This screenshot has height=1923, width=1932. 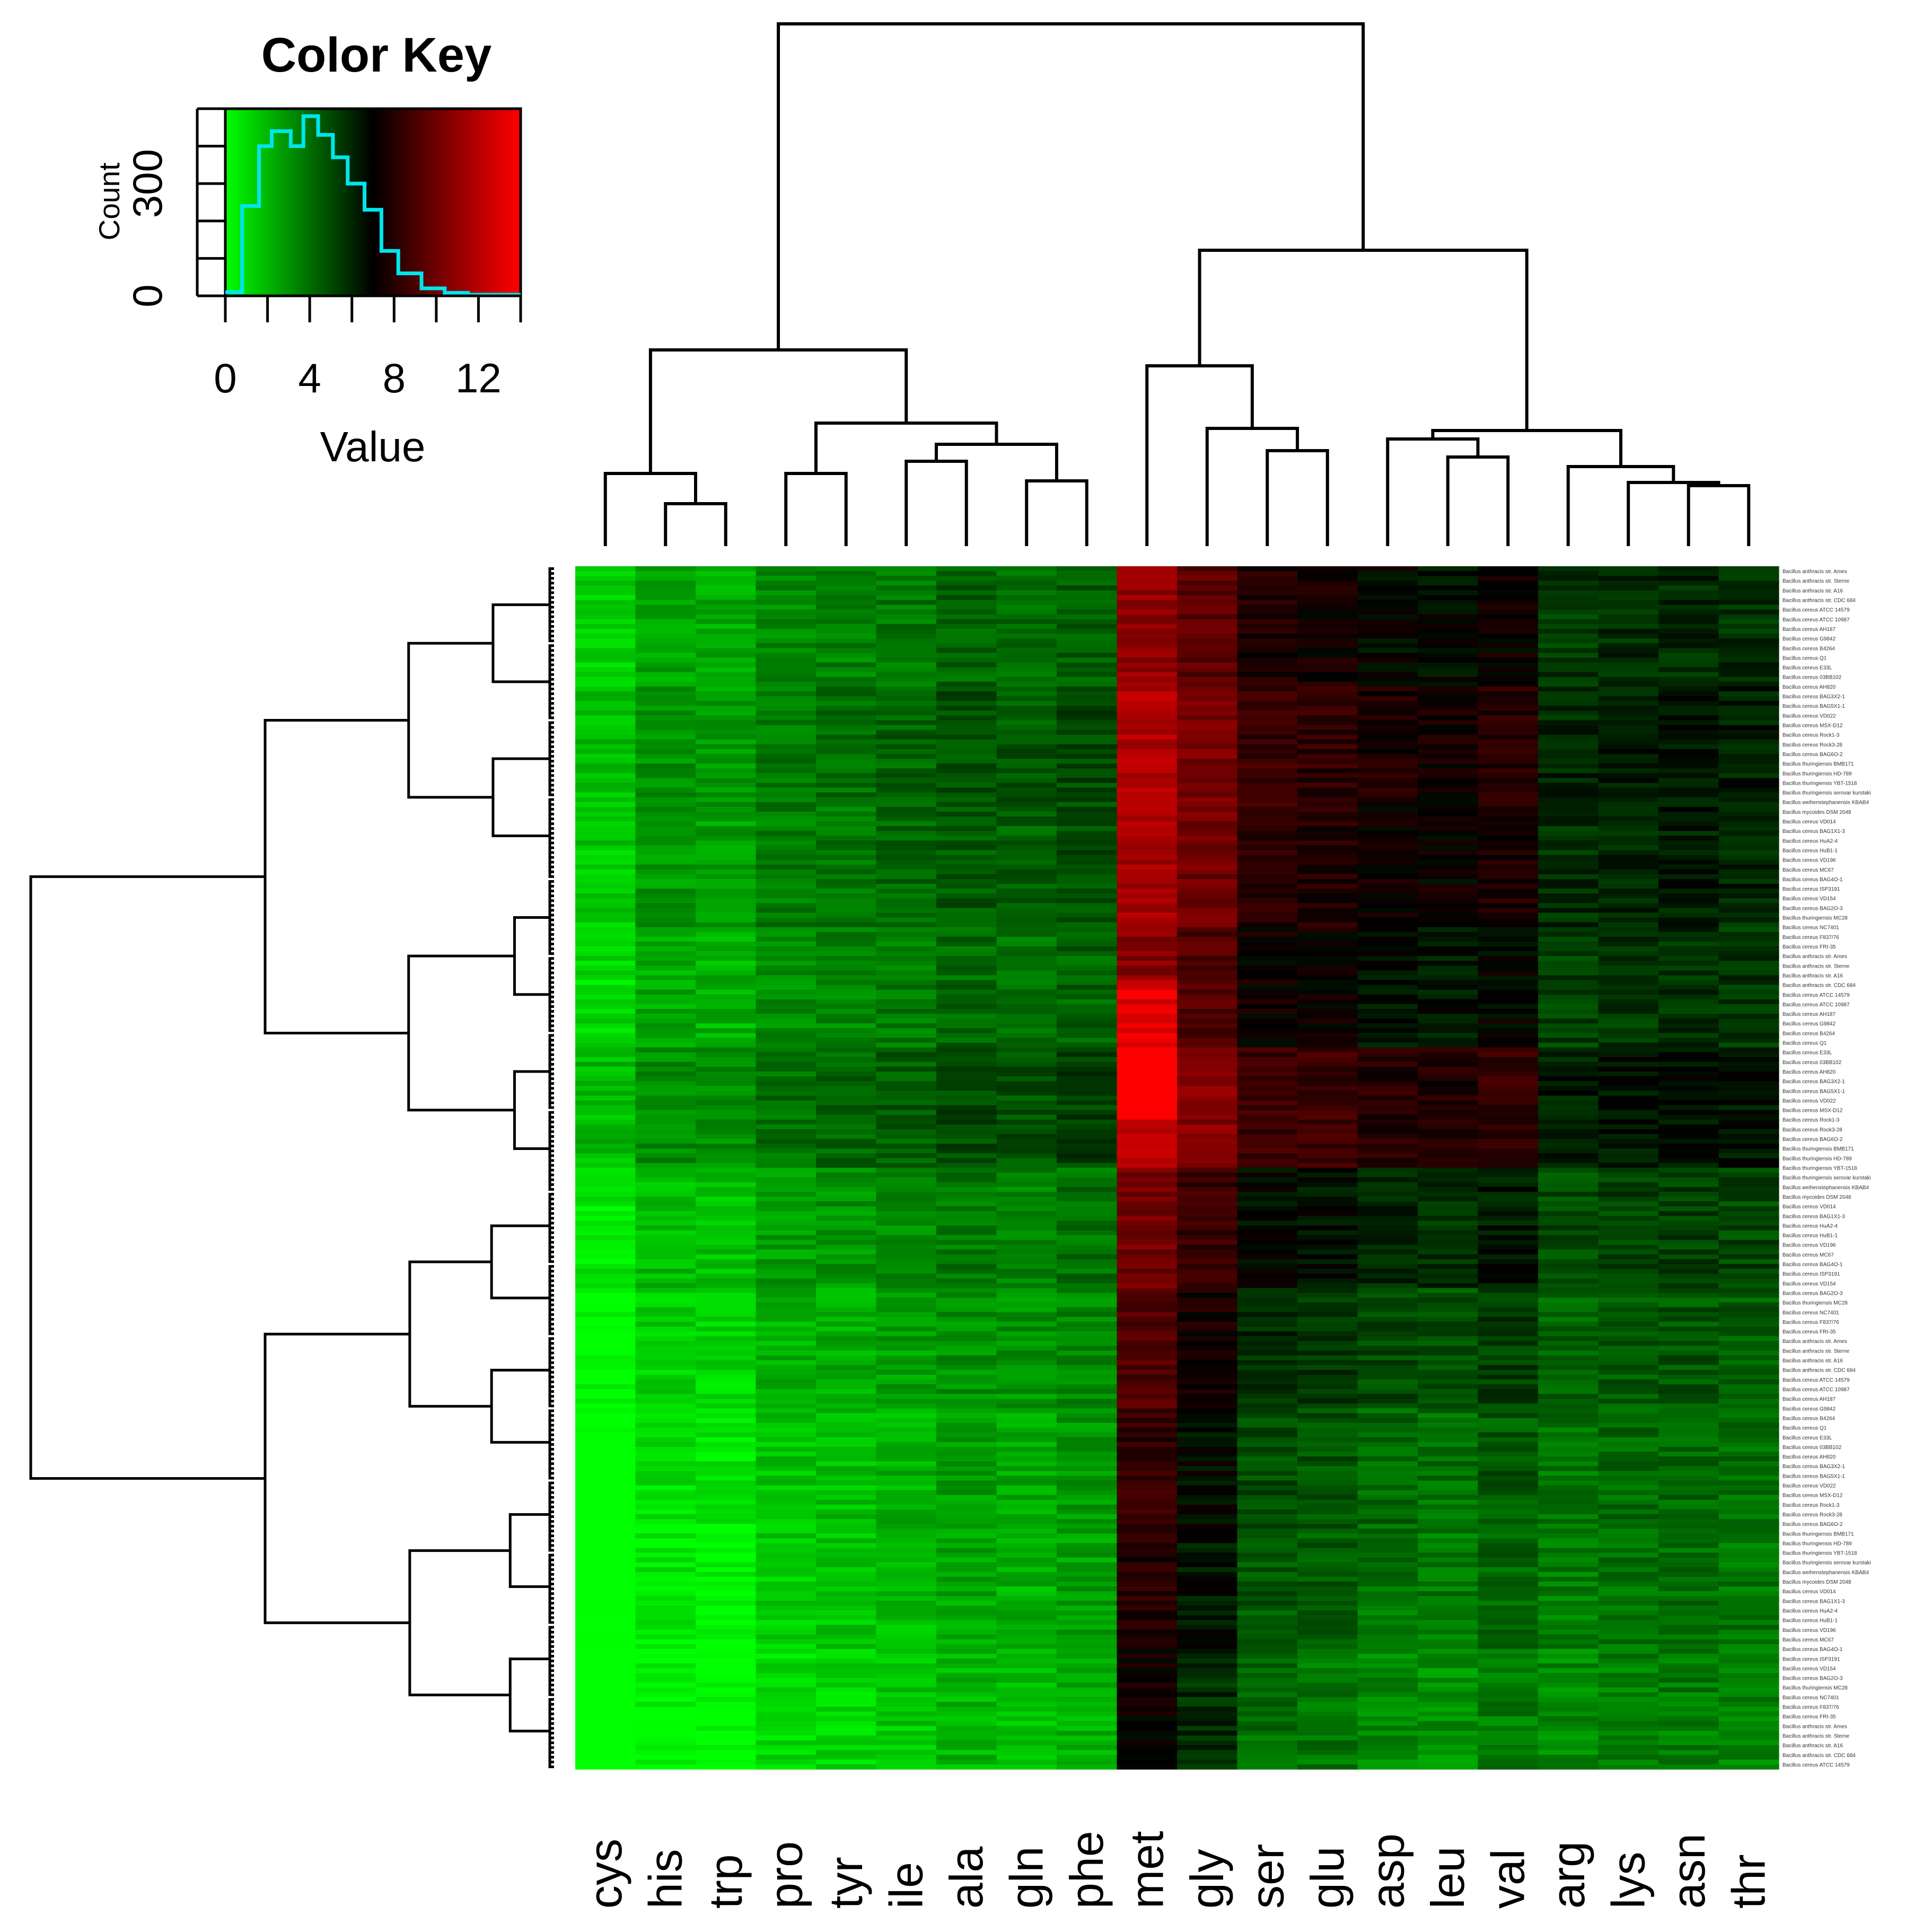 What do you see at coordinates (394, 378) in the screenshot?
I see `color-key-x-tick-label: 8` at bounding box center [394, 378].